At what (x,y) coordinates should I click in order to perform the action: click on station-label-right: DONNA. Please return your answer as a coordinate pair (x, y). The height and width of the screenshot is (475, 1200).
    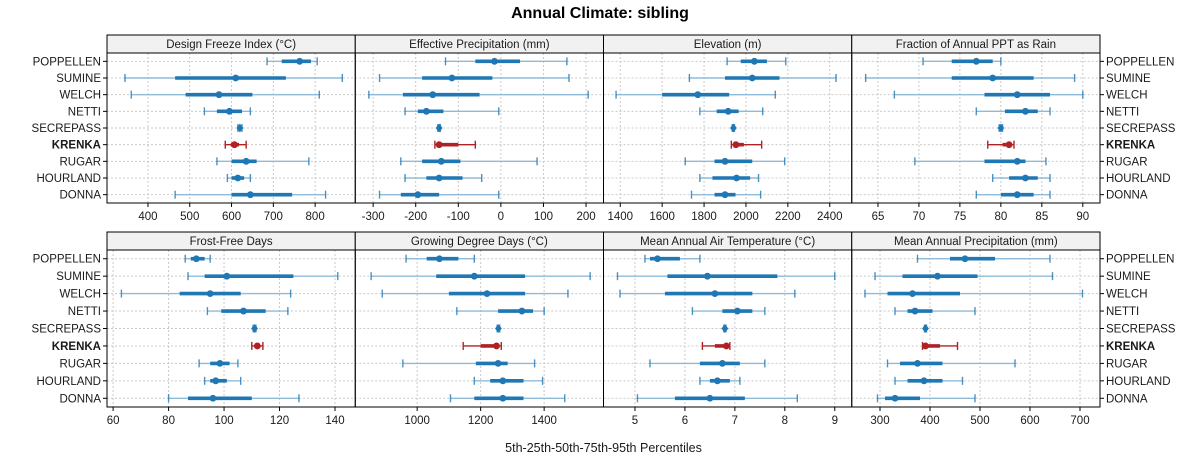
    Looking at the image, I should click on (1127, 399).